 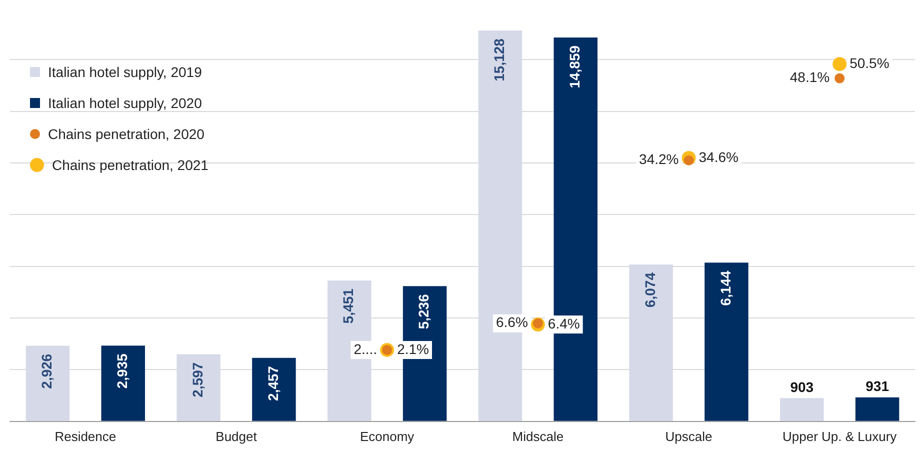 I want to click on x-tick-label: Upper Up. & Luxury, so click(x=840, y=436).